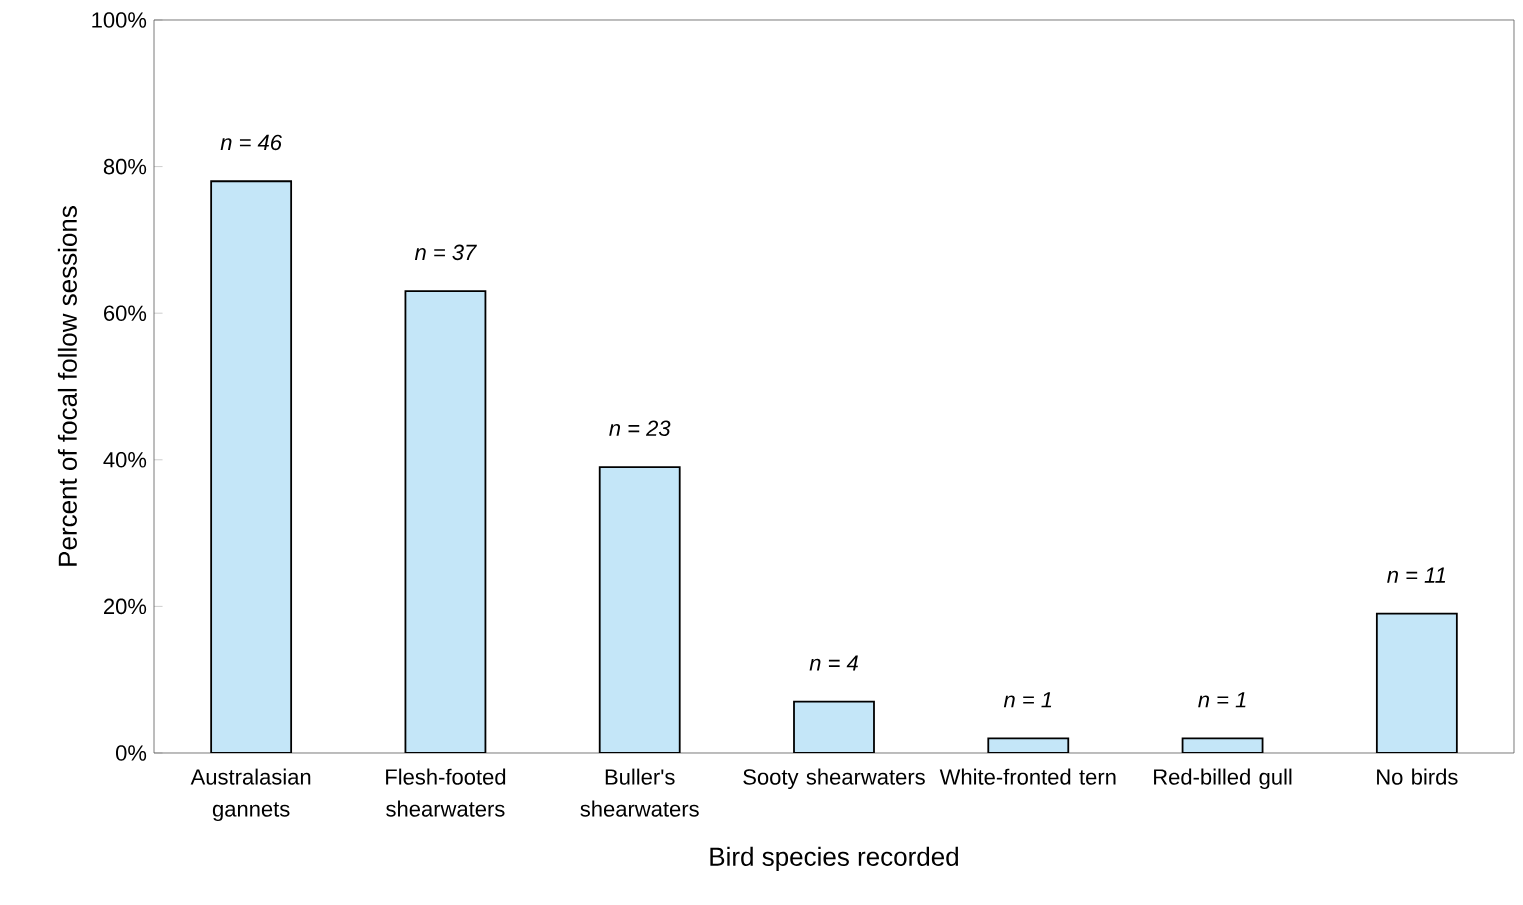 This screenshot has width=1523, height=905. Describe the element at coordinates (125, 313) in the screenshot. I see `y-tick-label: 60%` at that location.